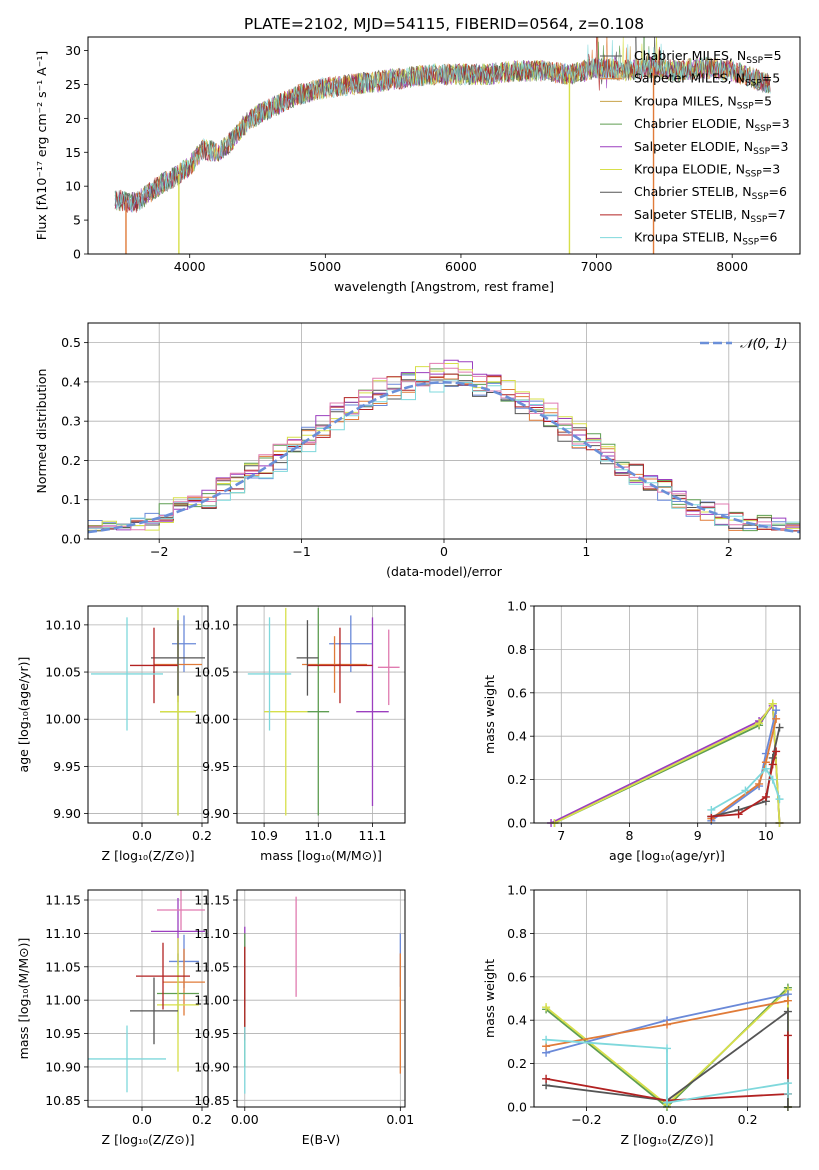  What do you see at coordinates (301, 551) in the screenshot?
I see `x-tick-label: −1` at bounding box center [301, 551].